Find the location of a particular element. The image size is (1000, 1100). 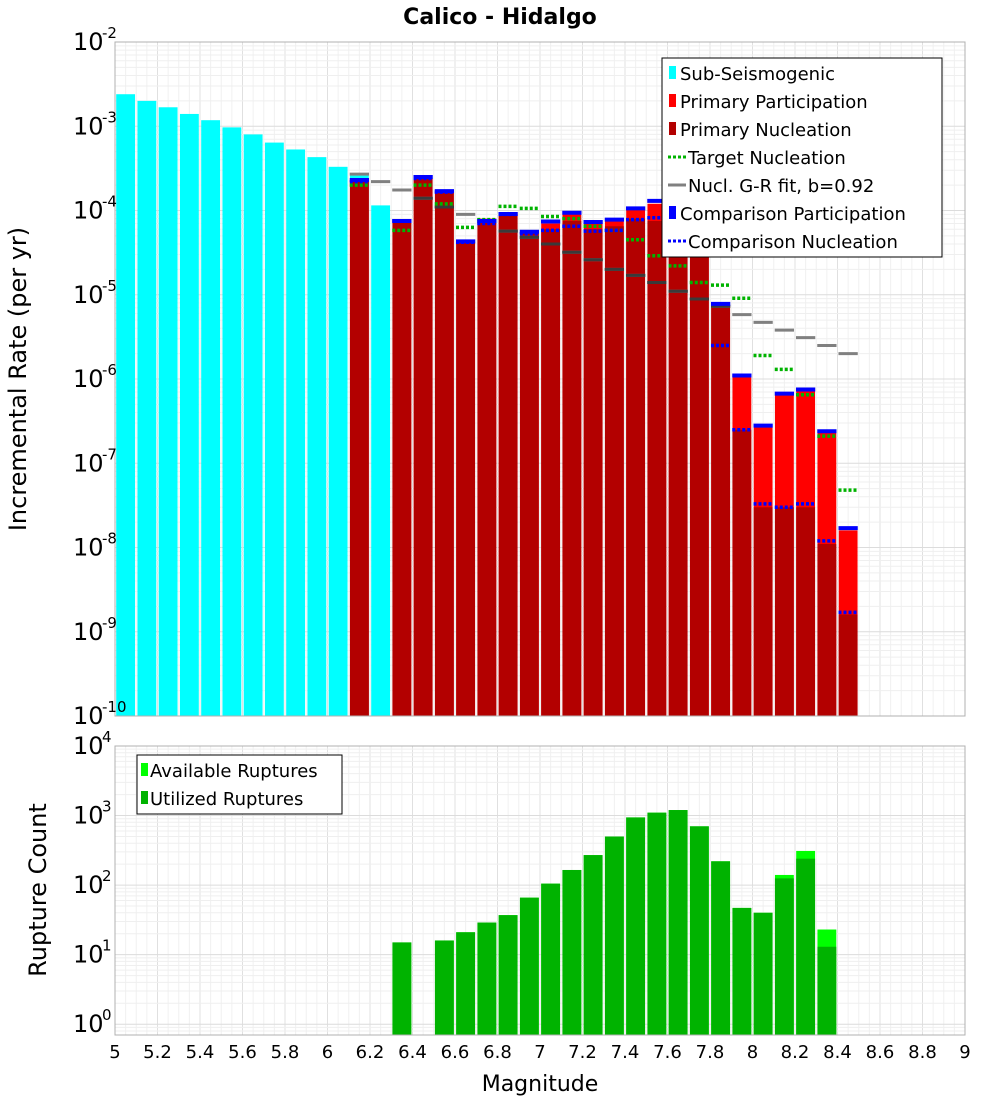

y-tick-exponent: 0 is located at coordinates (107, 1015).